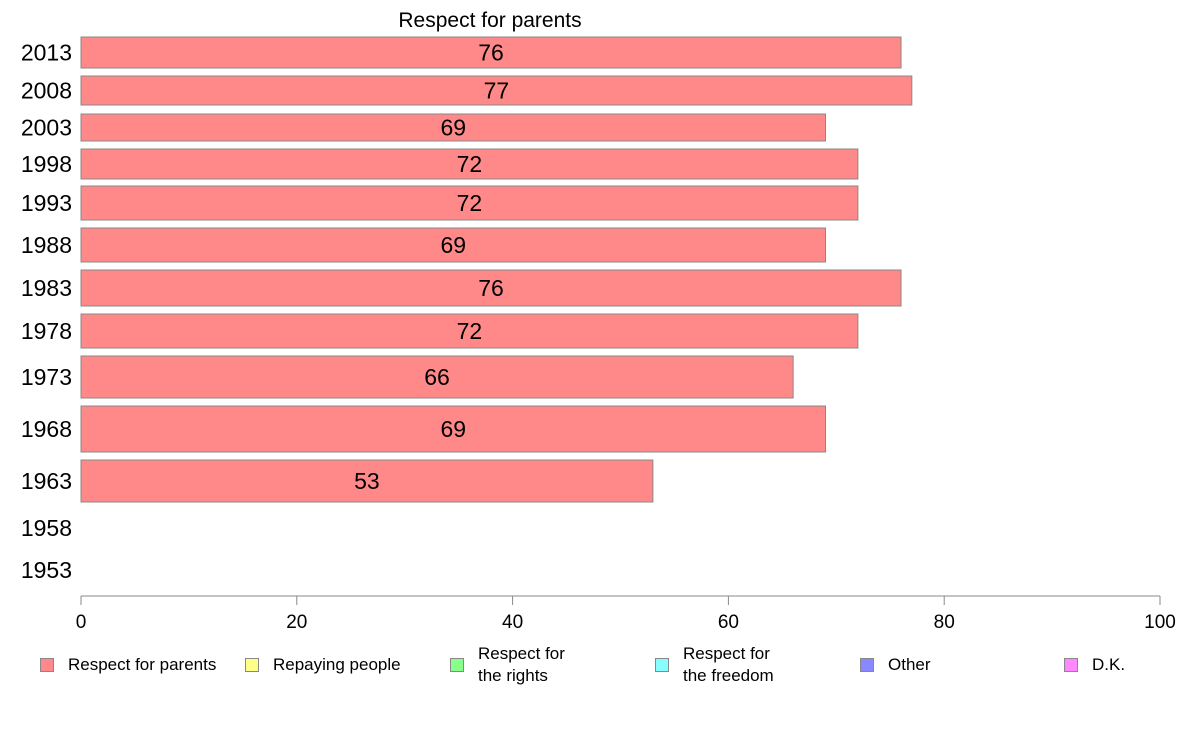 This screenshot has height=736, width=1188. What do you see at coordinates (626, 614) in the screenshot?
I see `x-axis: 0 20 40 60 80 100` at bounding box center [626, 614].